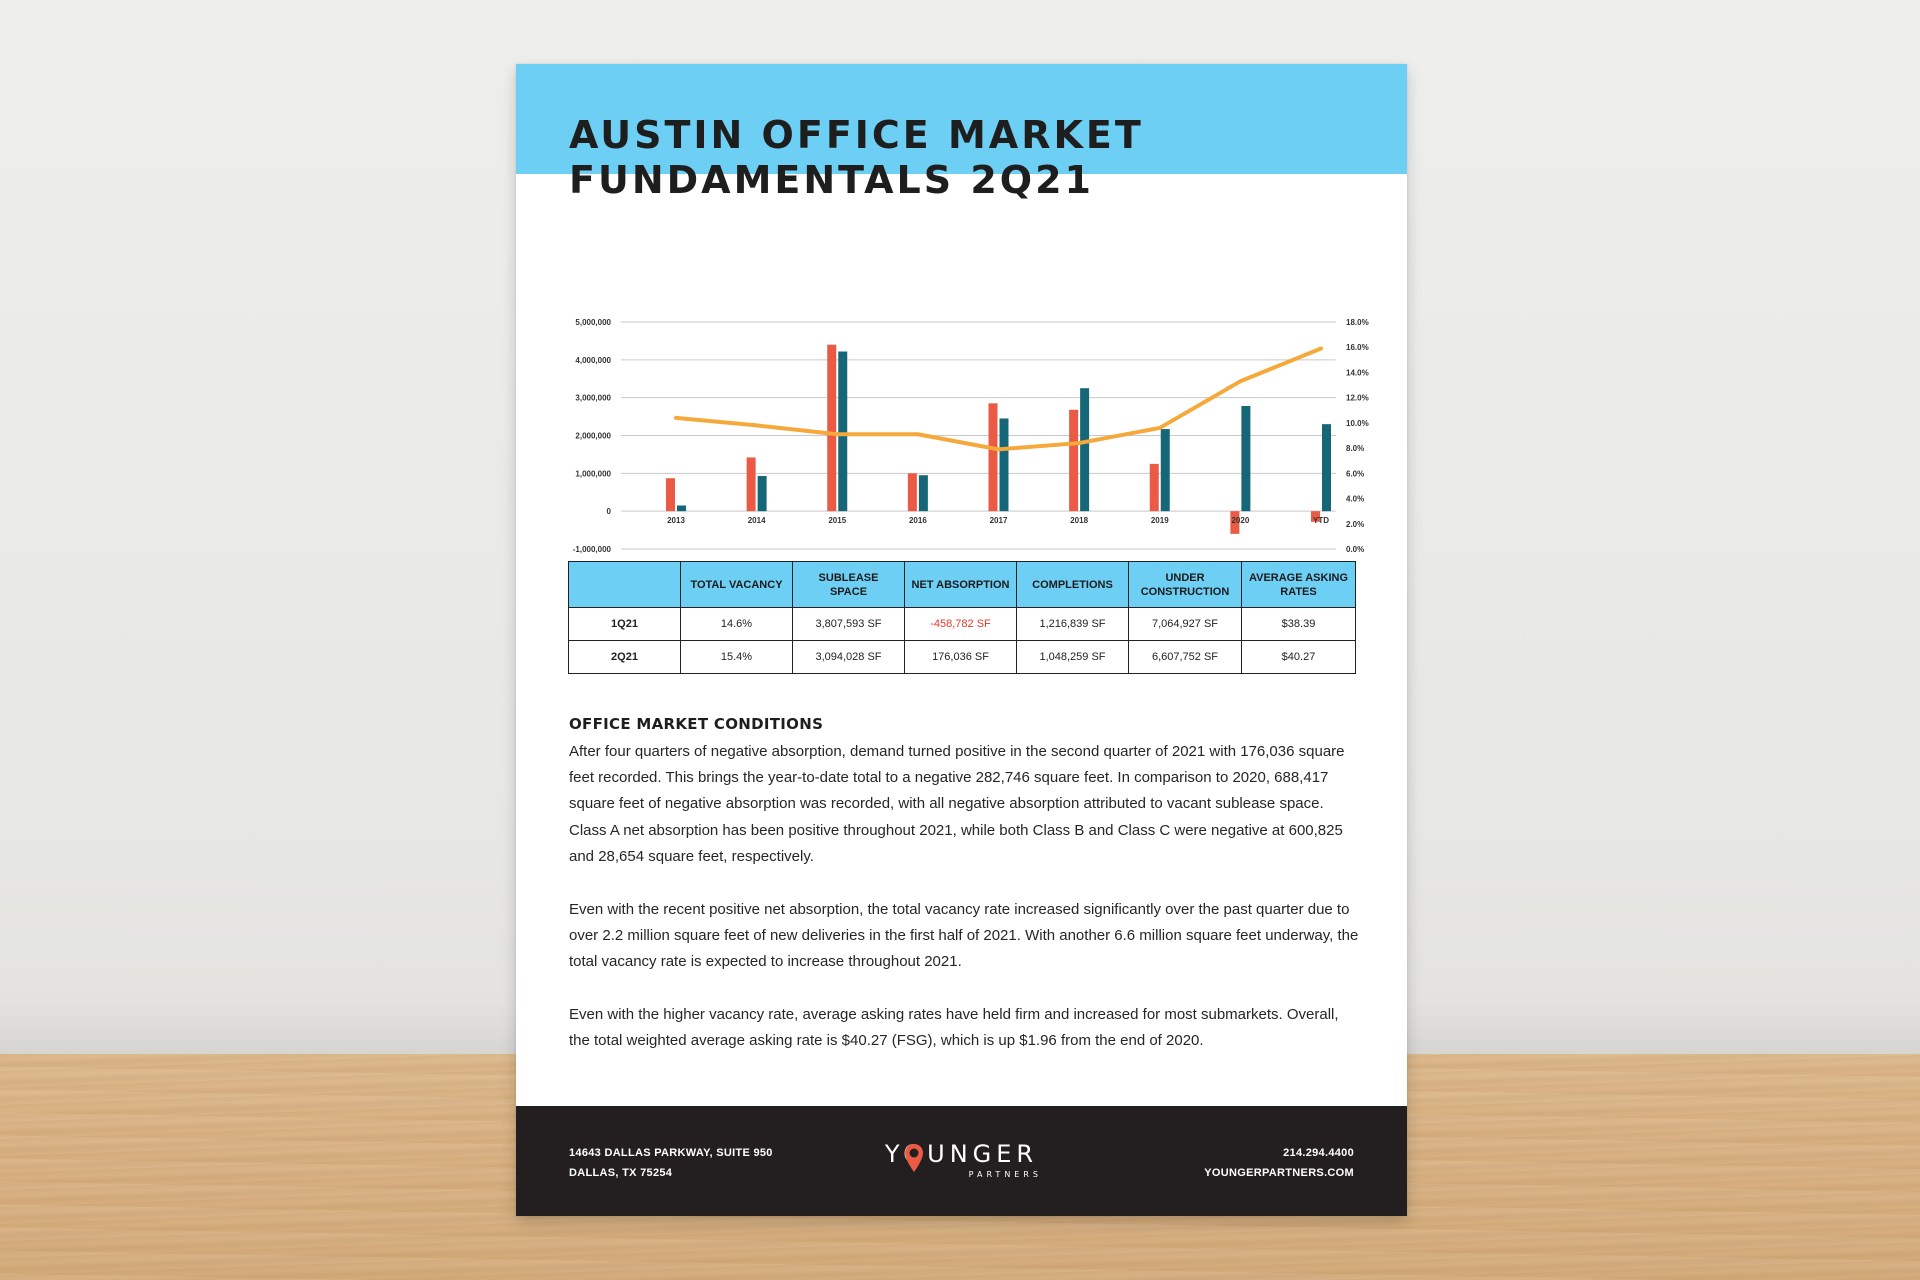 The height and width of the screenshot is (1280, 1920). What do you see at coordinates (1355, 524) in the screenshot?
I see `right-axis-tick-label: 2.0%` at bounding box center [1355, 524].